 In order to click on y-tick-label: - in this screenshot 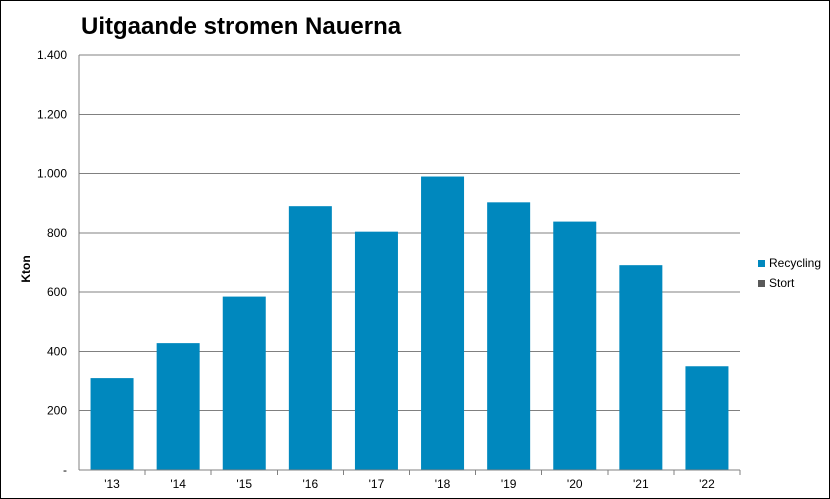, I will do `click(65, 470)`.